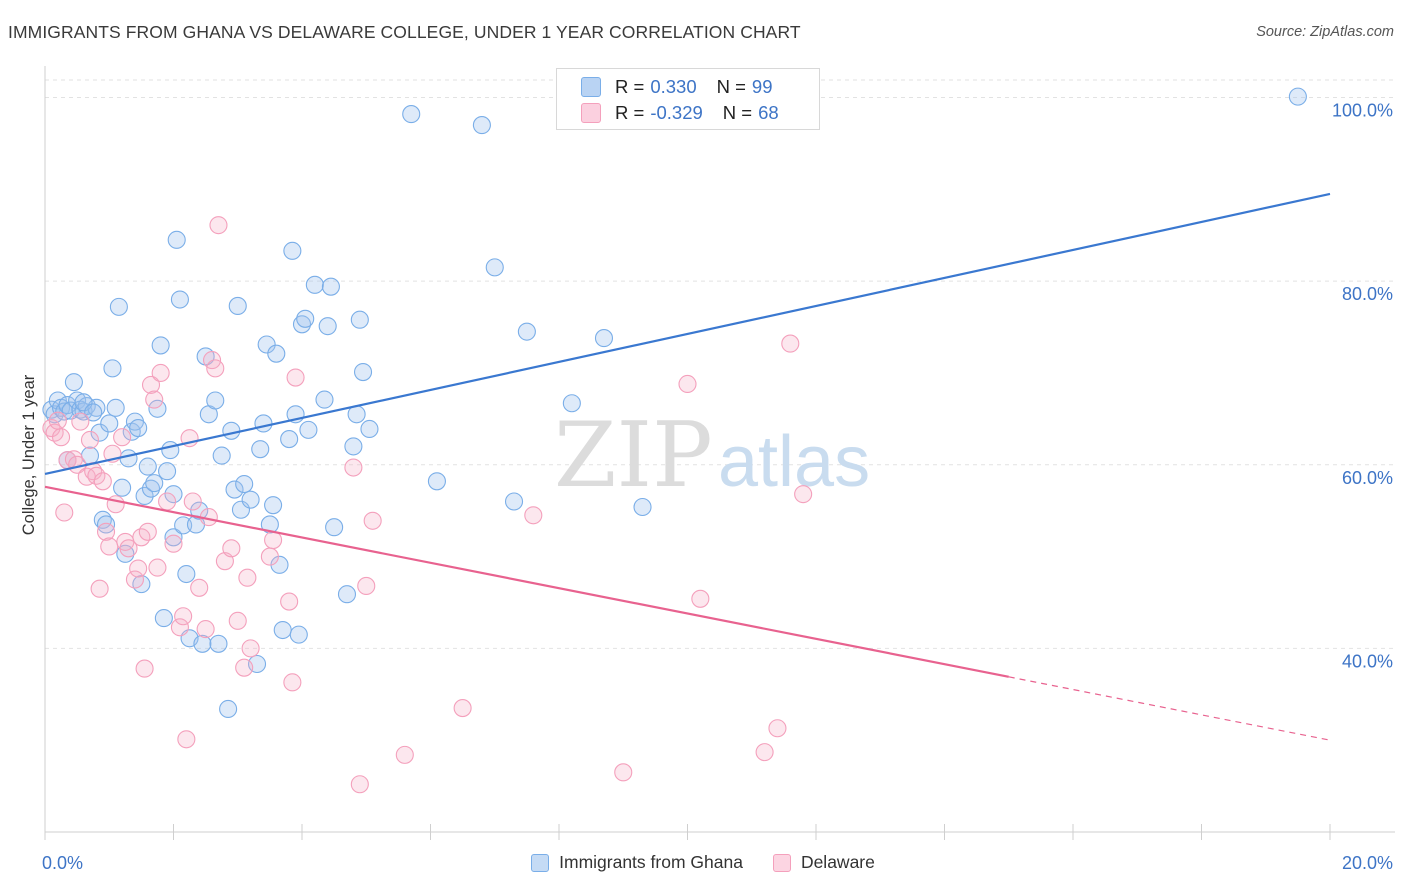 This screenshot has width=1406, height=892. I want to click on n-label: N =, so click(737, 112).